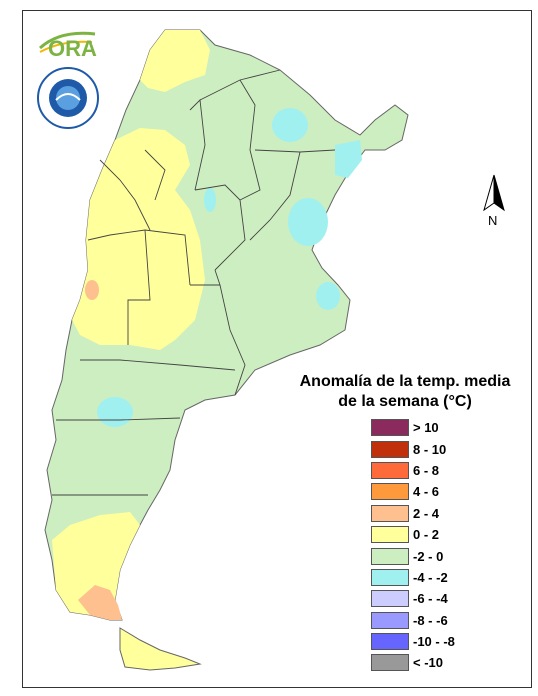  I want to click on north-arrow-icon, so click(494, 193).